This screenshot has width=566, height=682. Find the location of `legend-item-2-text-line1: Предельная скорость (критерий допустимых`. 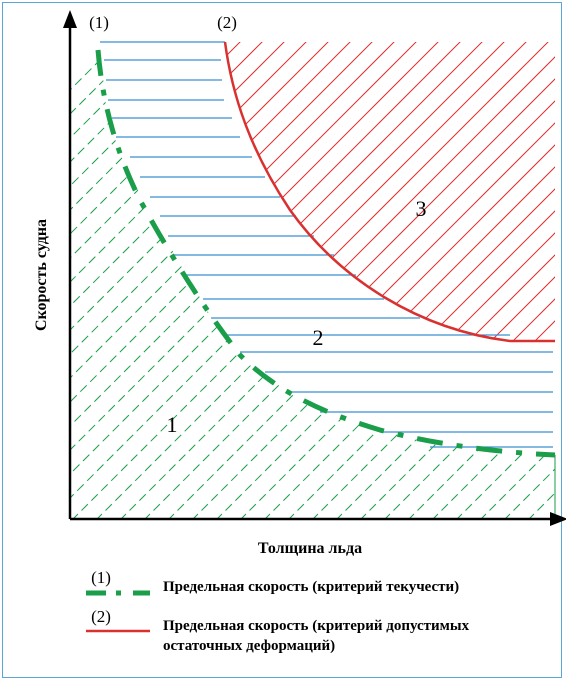

legend-item-2-text-line1: Предельная скорость (критерий допустимых is located at coordinates (316, 626).